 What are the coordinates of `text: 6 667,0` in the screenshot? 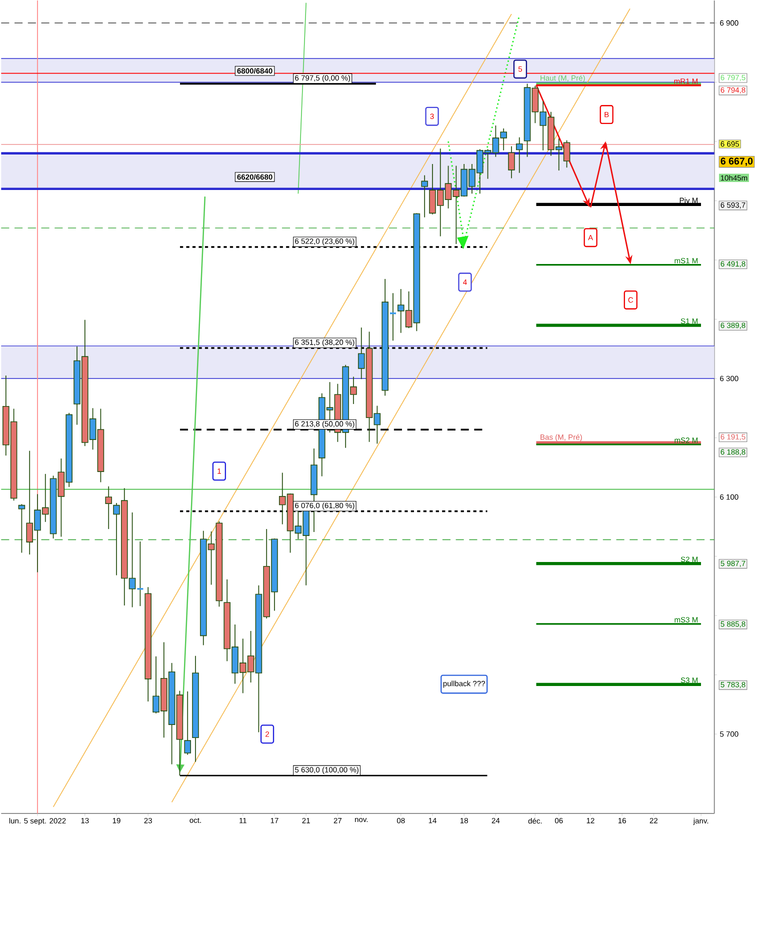 It's located at (736, 162).